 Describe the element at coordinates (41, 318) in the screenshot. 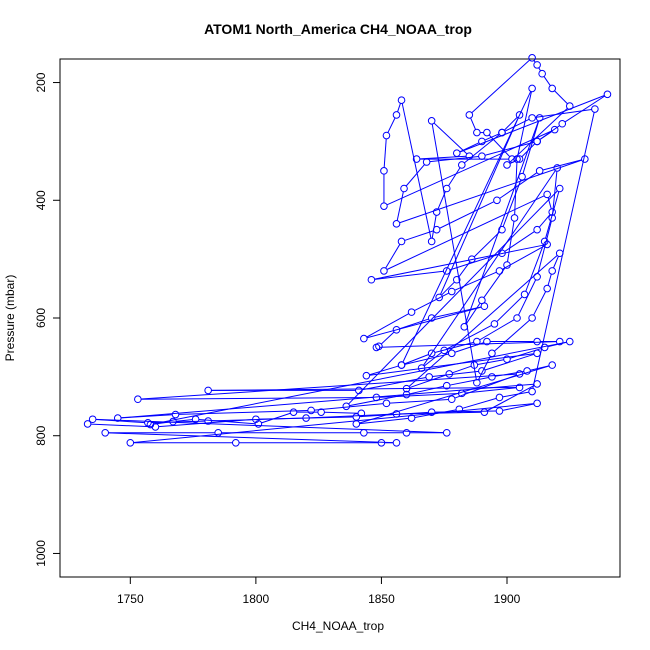

I see `y-tick-label: 600` at that location.